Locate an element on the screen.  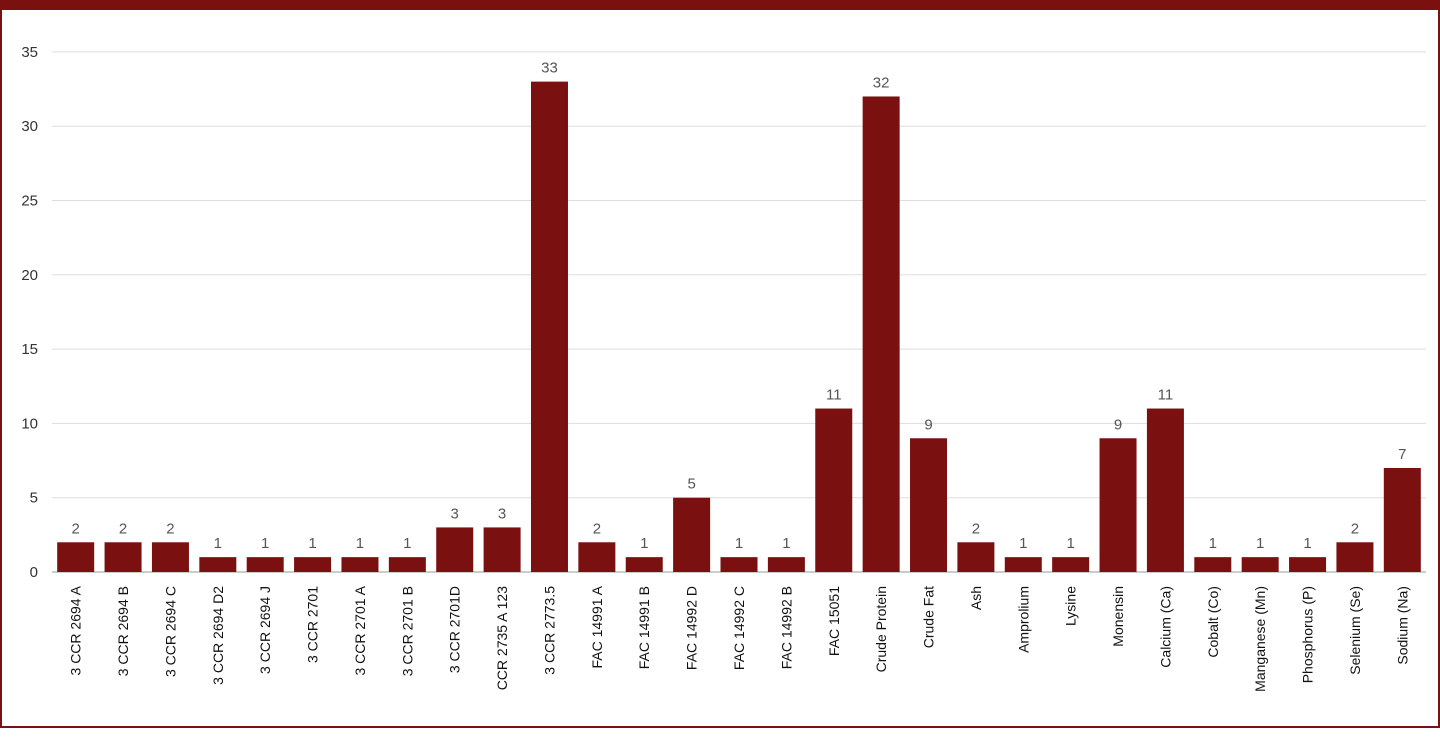
x-tick-label: 3 CCR 2694 C is located at coordinates (170, 631).